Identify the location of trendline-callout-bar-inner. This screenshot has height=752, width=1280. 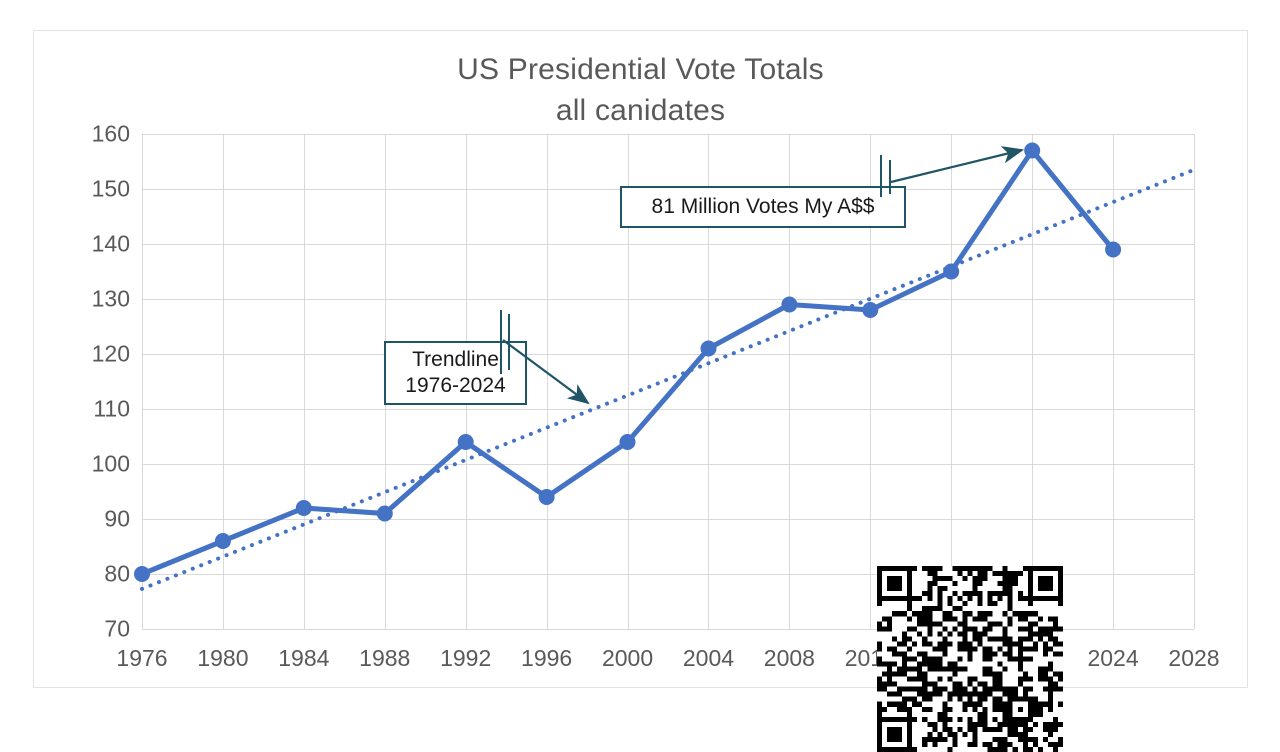
(501, 342).